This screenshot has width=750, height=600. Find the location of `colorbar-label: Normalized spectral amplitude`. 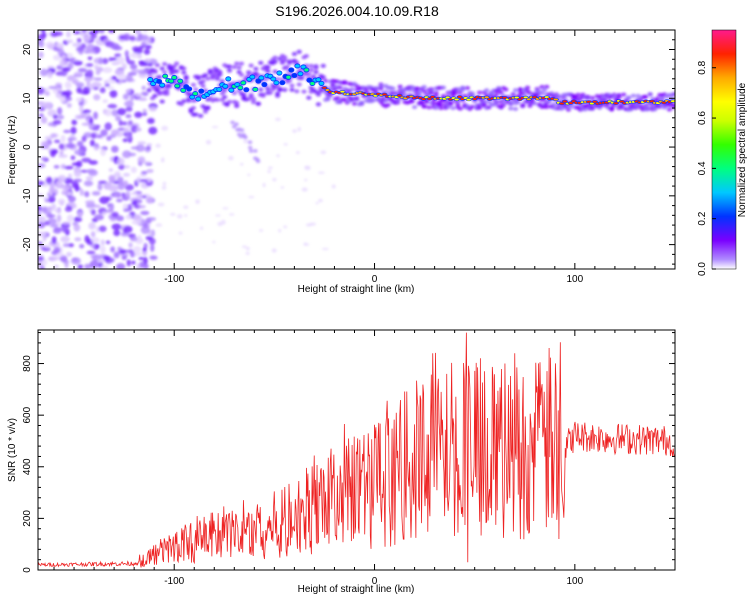

colorbar-label: Normalized spectral amplitude is located at coordinates (742, 149).